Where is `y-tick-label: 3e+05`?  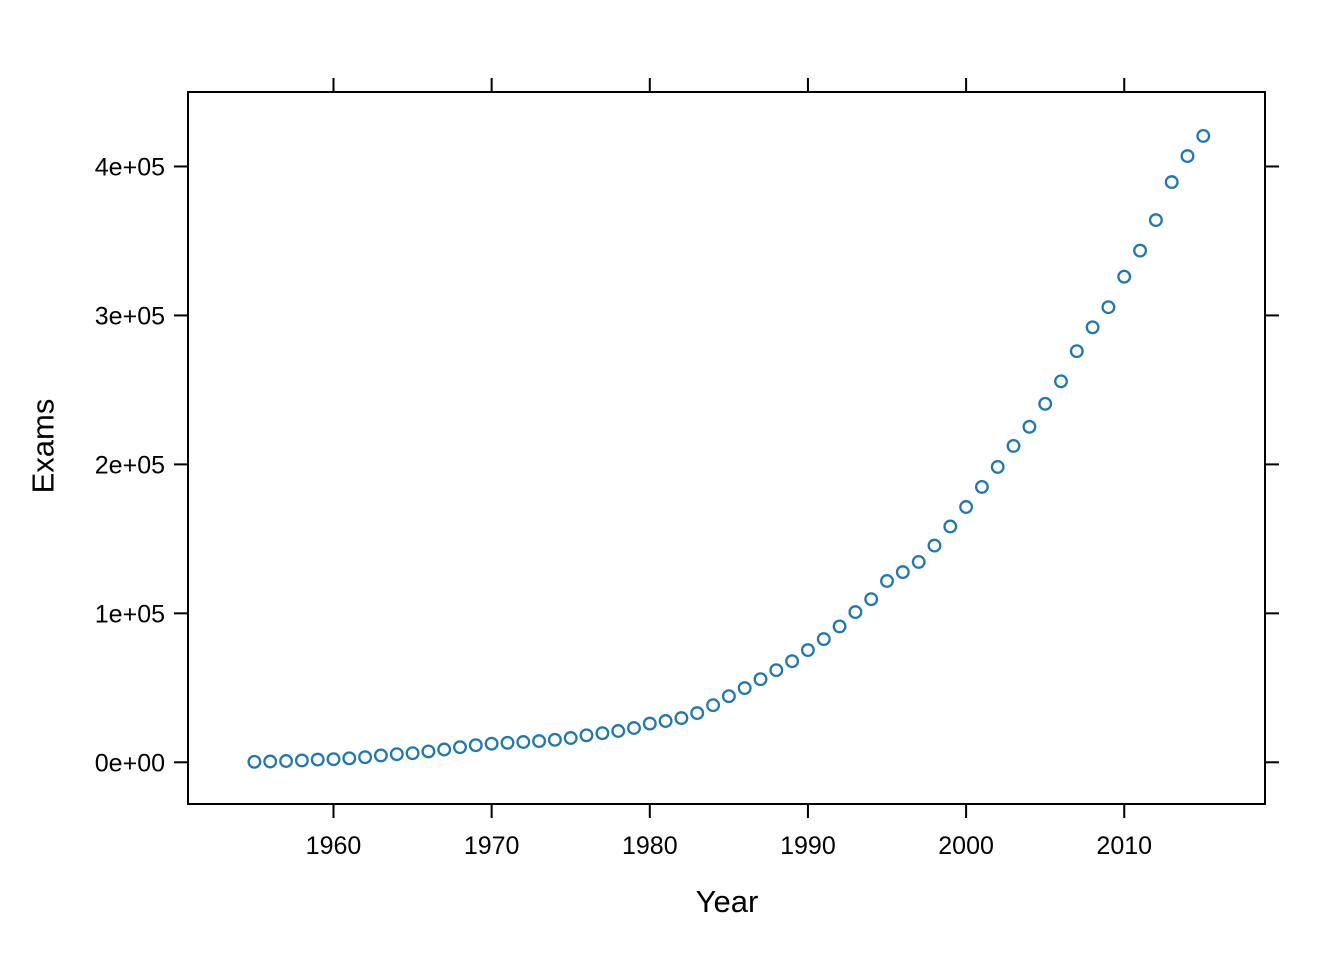 y-tick-label: 3e+05 is located at coordinates (130, 316).